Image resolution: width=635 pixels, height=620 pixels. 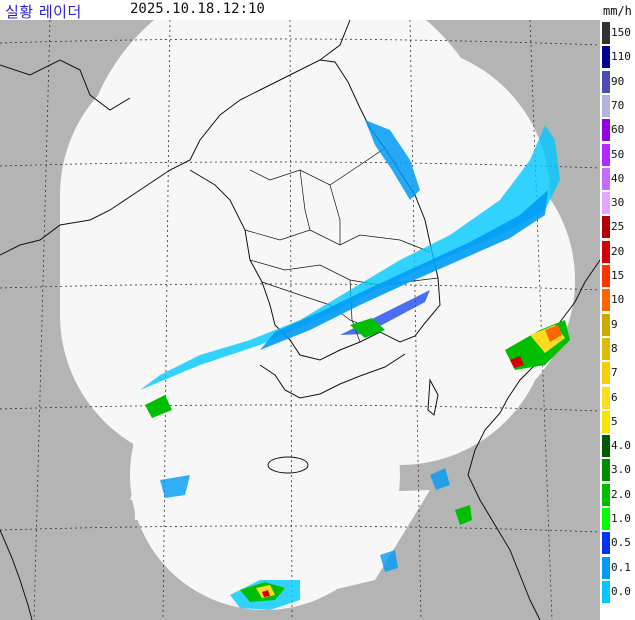 I want to click on legend-unit: mm/h, so click(x=617, y=11).